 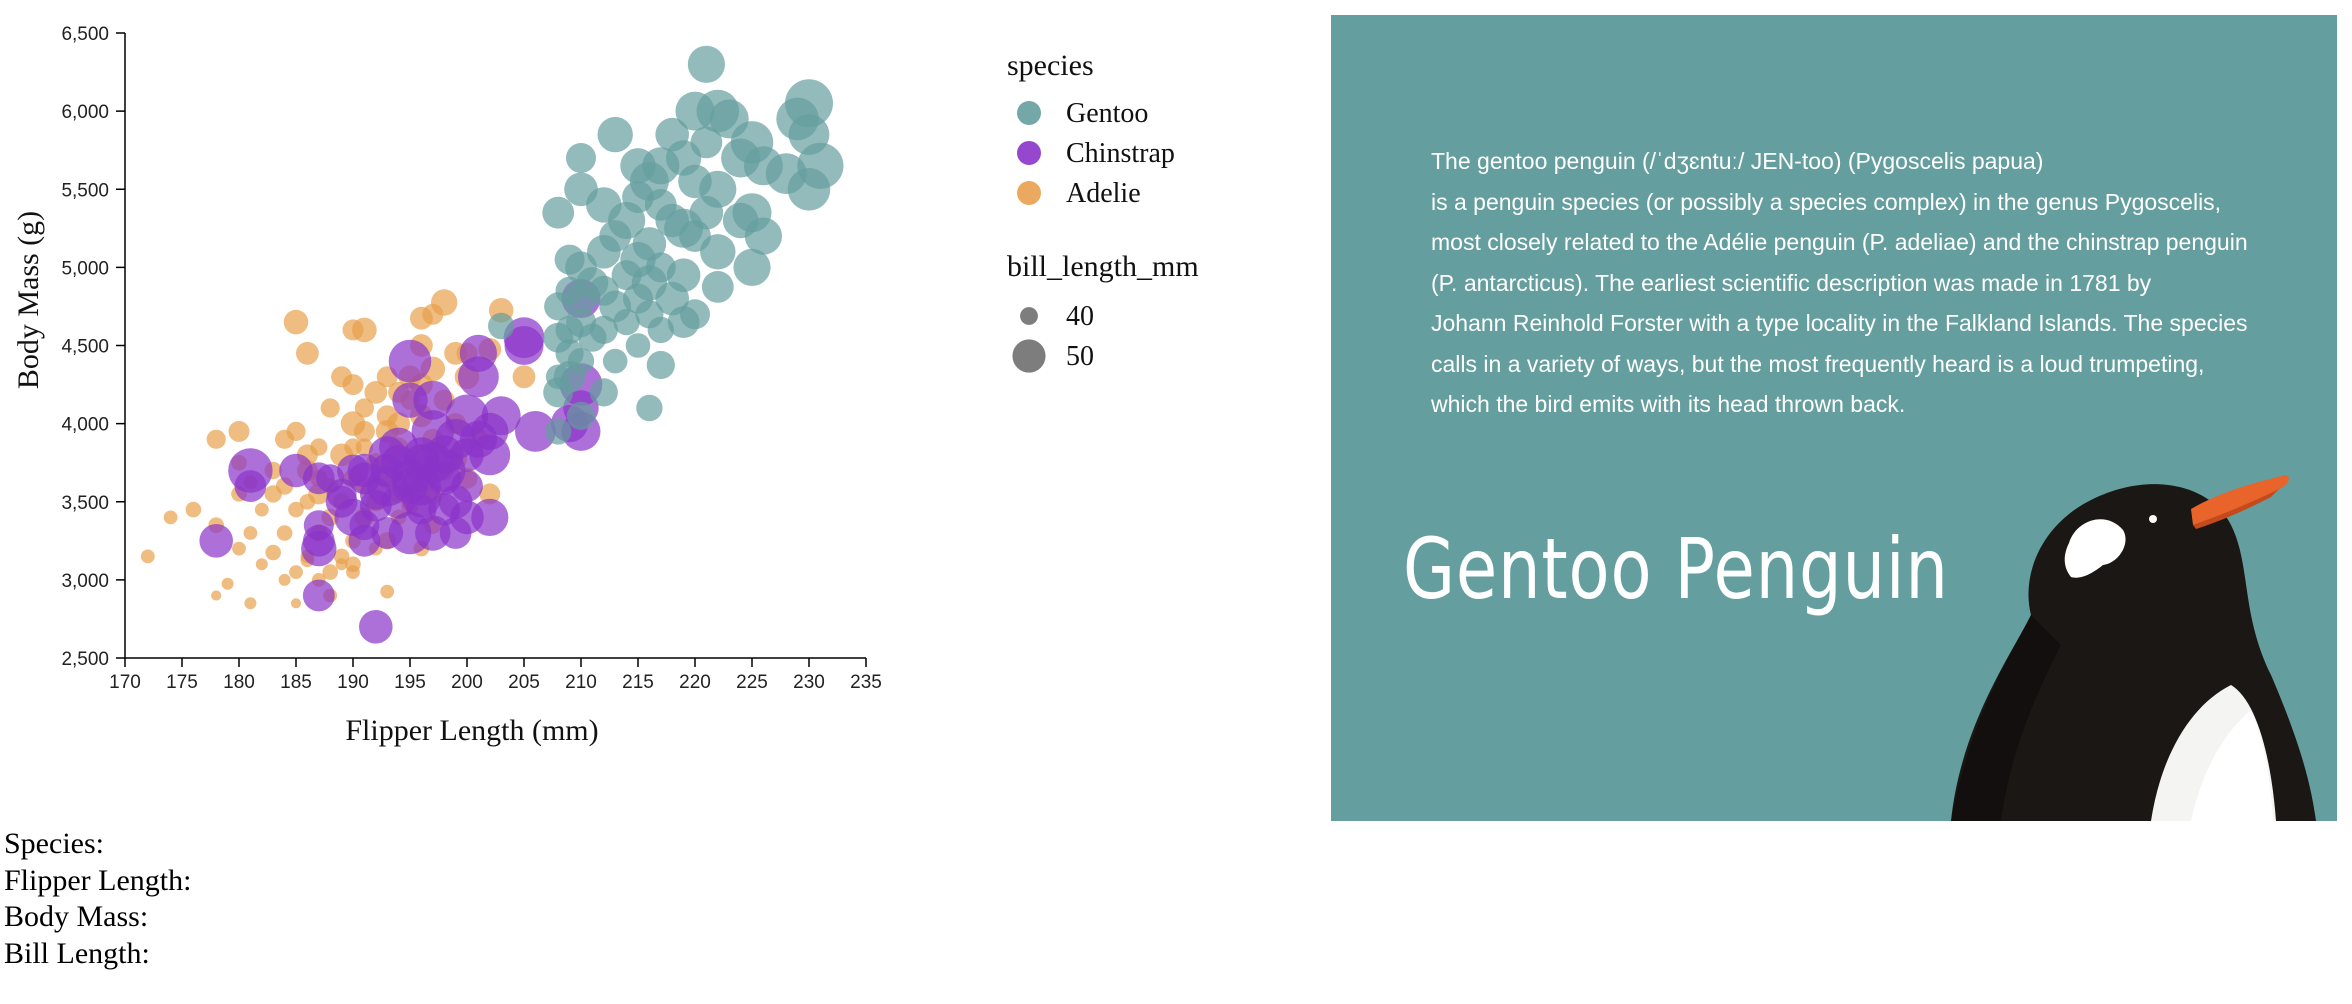 I want to click on x-tick-label: 235, so click(x=866, y=682).